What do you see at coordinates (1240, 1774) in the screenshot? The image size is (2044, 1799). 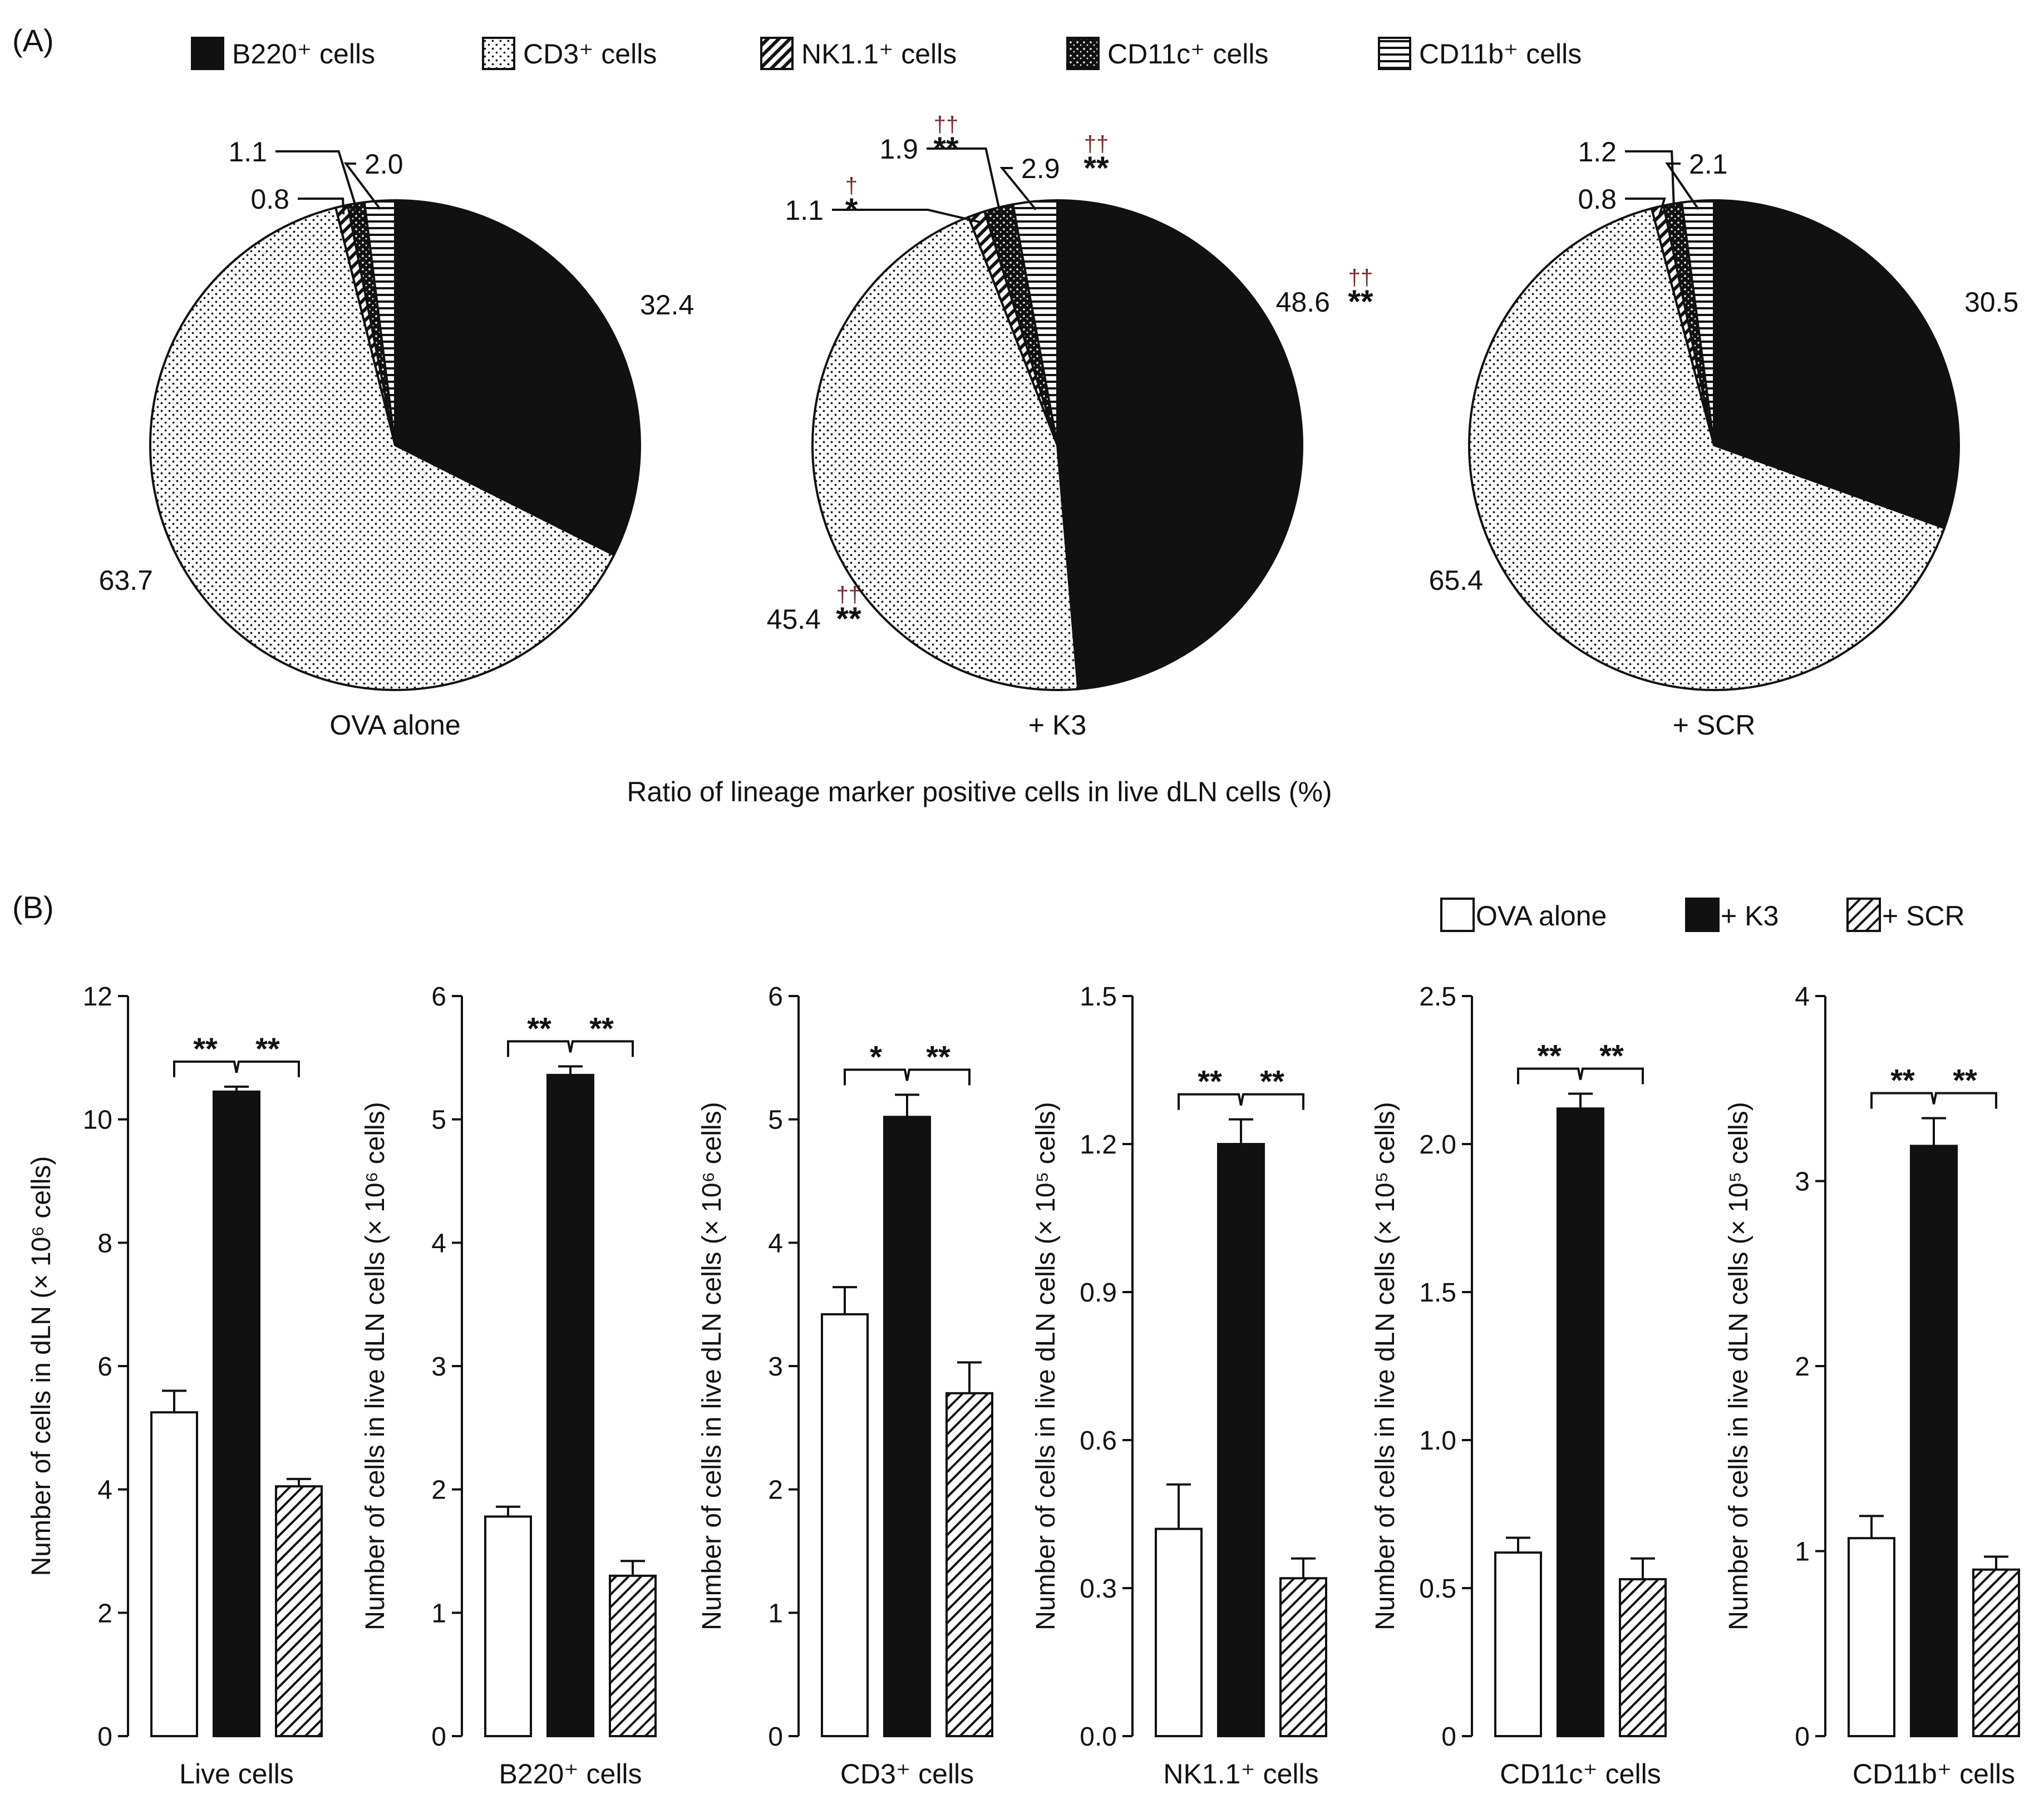 I see `x-axis-label: NK1.1⁺ cells` at bounding box center [1240, 1774].